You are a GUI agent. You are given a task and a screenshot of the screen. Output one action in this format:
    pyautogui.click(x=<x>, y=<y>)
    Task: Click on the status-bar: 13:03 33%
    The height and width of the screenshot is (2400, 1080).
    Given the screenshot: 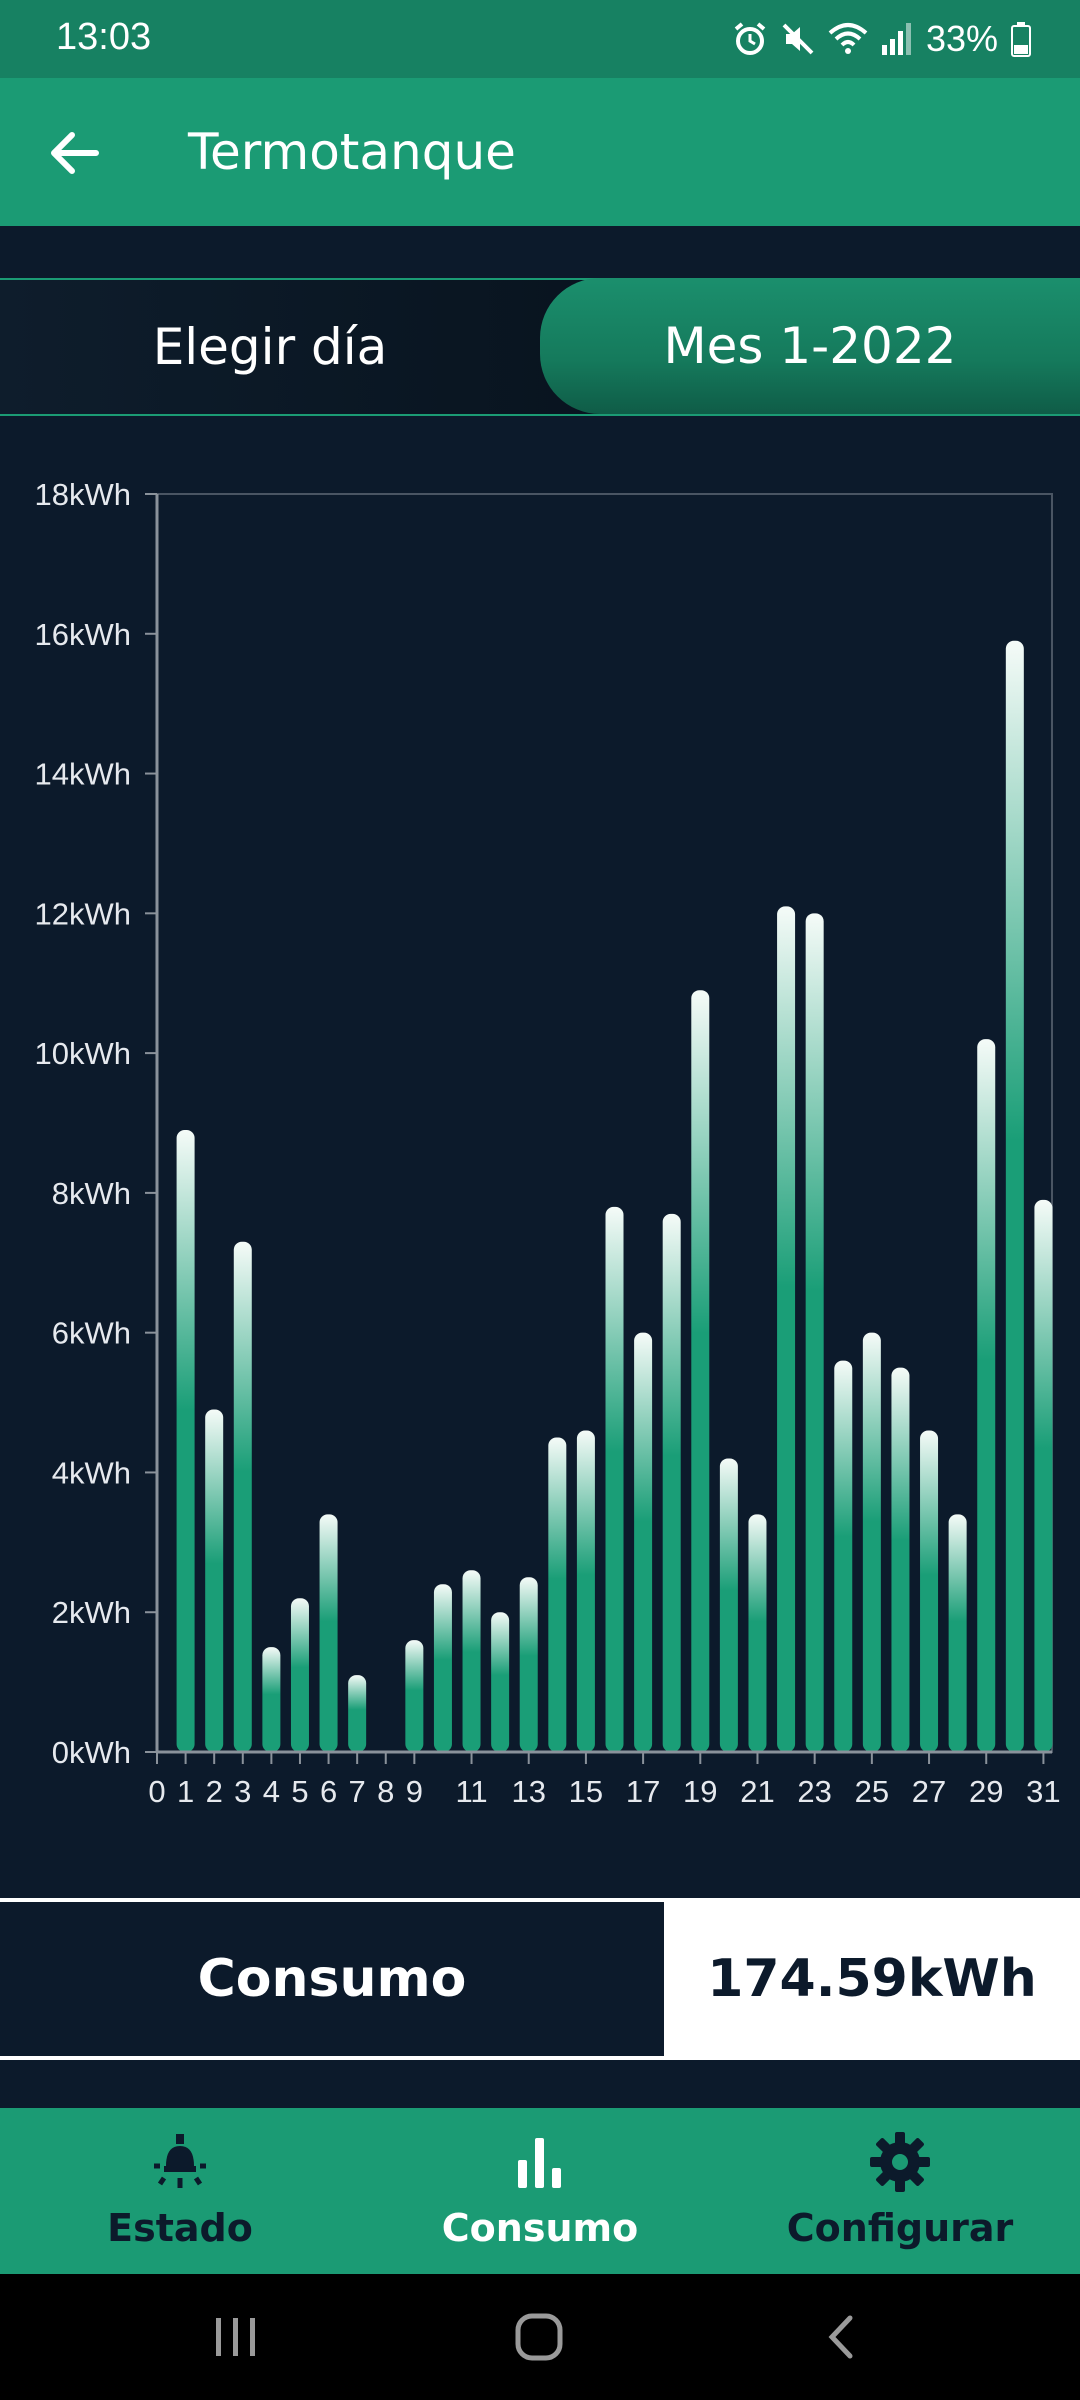 What is the action you would take?
    pyautogui.click(x=540, y=39)
    